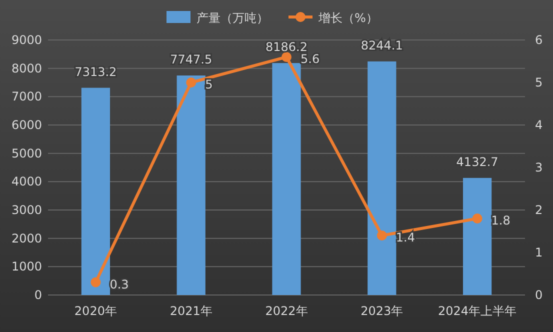  I want to click on data-label: 1.4, so click(405, 237).